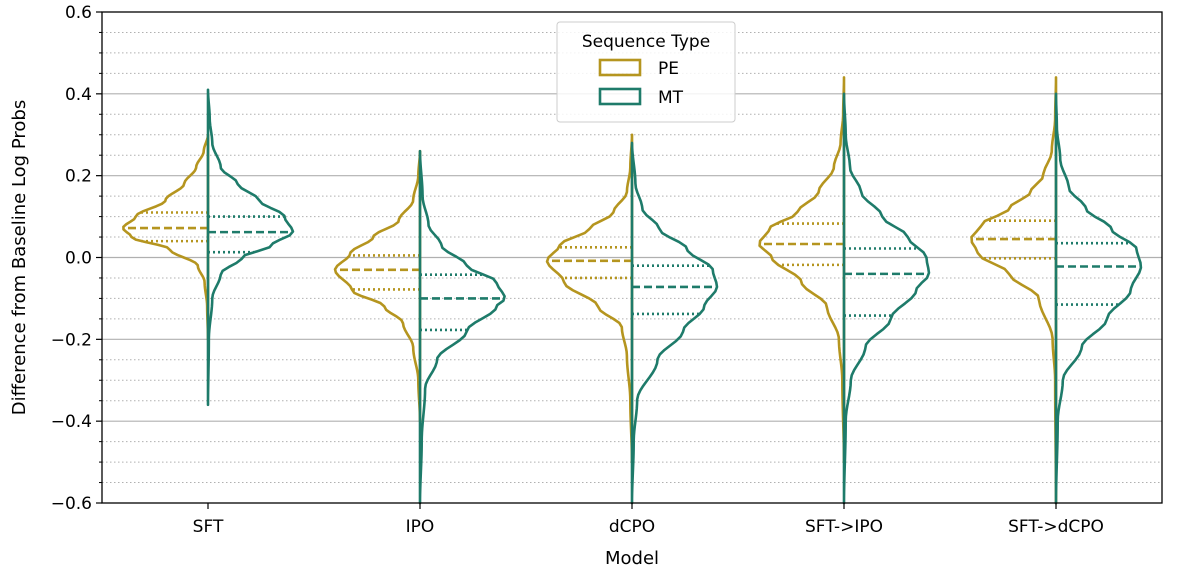 The width and height of the screenshot is (1192, 572). Describe the element at coordinates (78, 95) in the screenshot. I see `y-tick-label: 0.4` at that location.